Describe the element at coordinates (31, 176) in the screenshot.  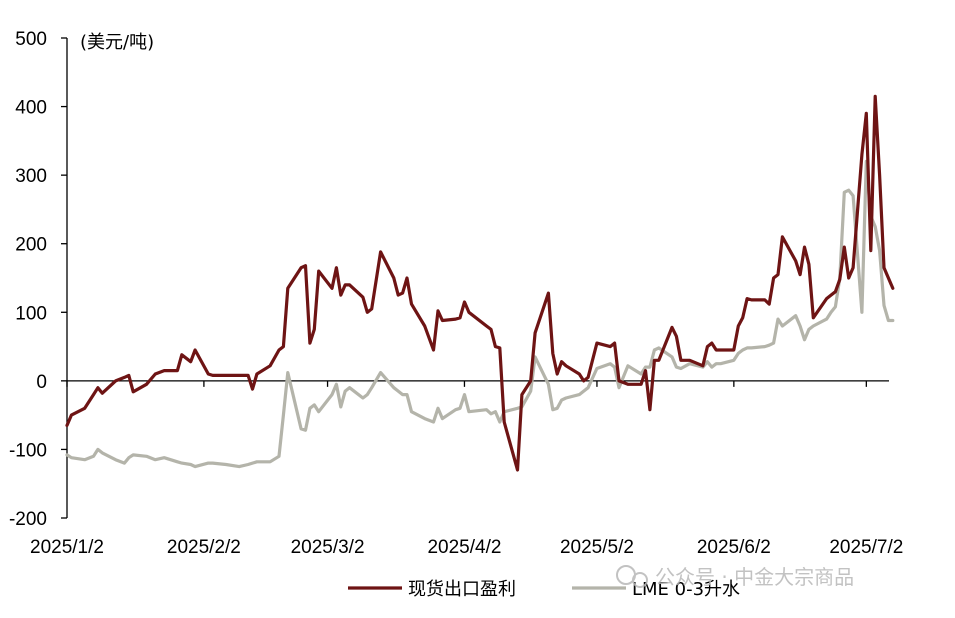
I see `y-tick-label: 300` at that location.